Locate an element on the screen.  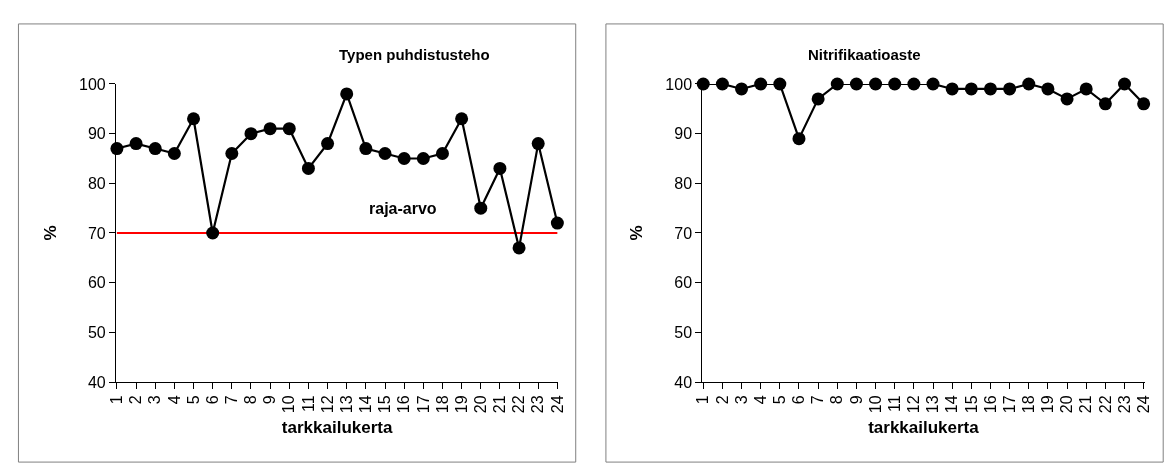
y-tick-label: 60 is located at coordinates (683, 283).